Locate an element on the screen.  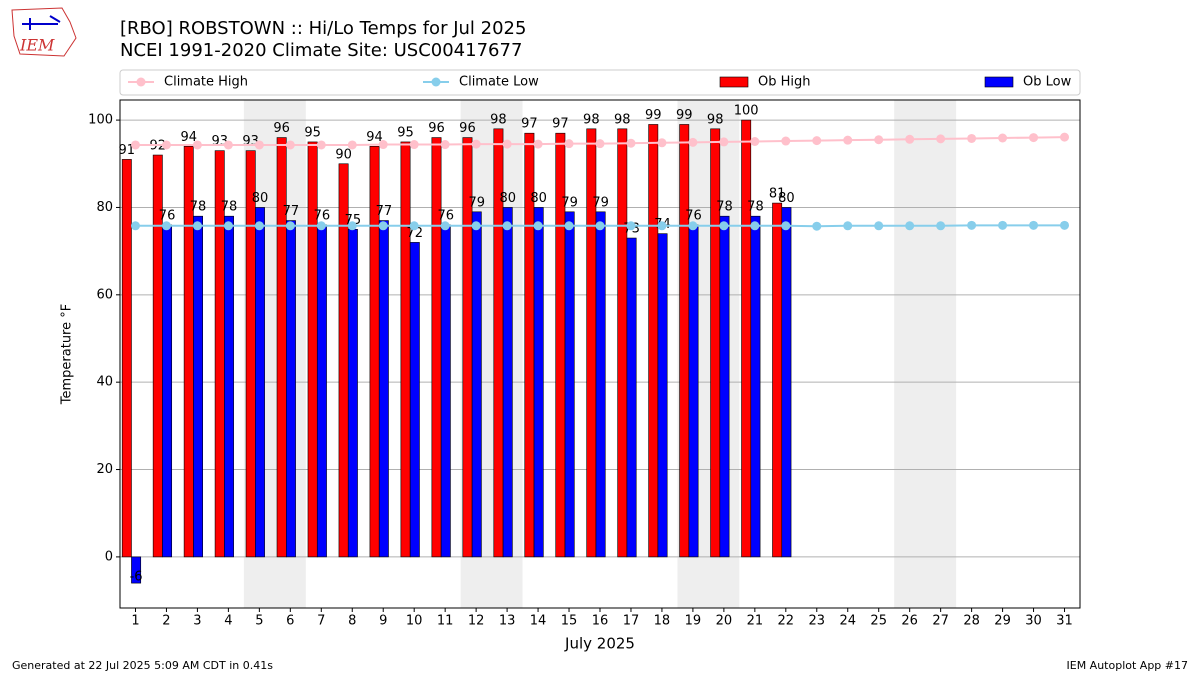
data-label: -6 is located at coordinates (136, 577).